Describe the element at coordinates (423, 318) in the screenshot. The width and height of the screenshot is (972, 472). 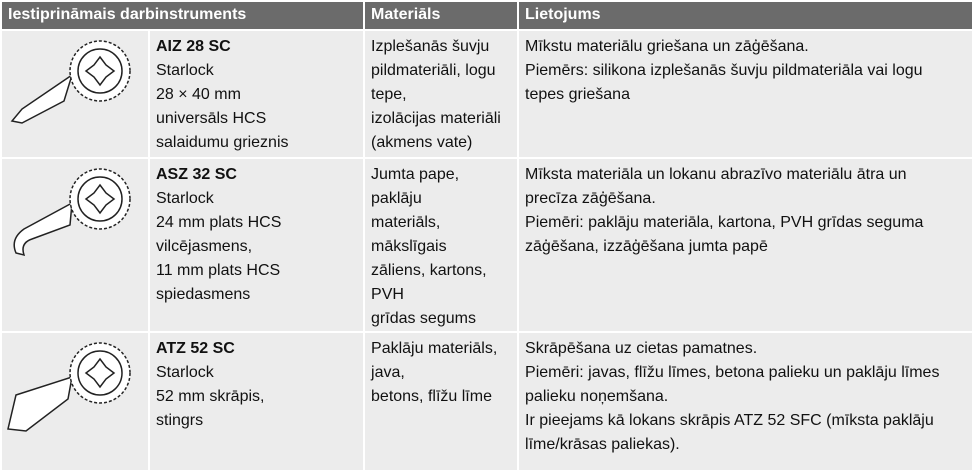
I see `text-line: grīdas segums` at that location.